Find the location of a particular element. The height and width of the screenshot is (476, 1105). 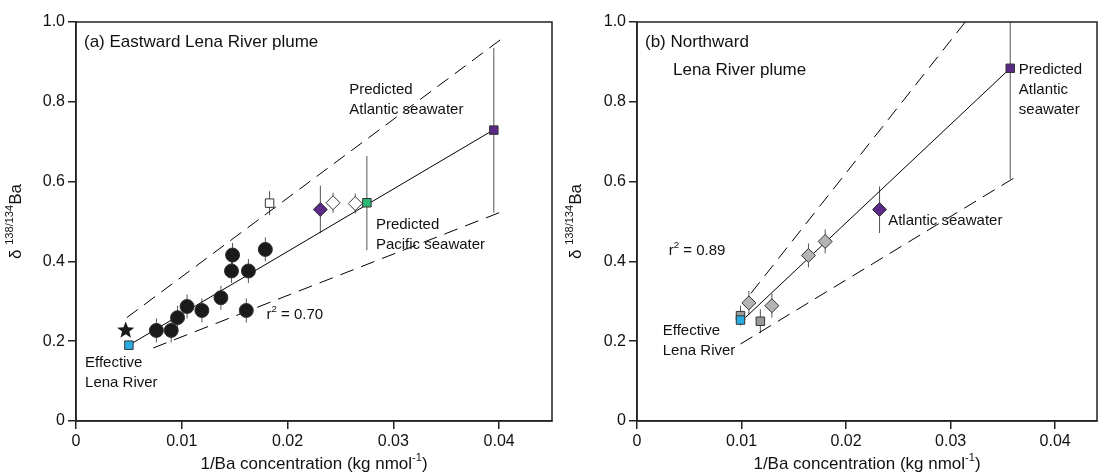

text: (a) Eastward Lena River plume is located at coordinates (201, 41).